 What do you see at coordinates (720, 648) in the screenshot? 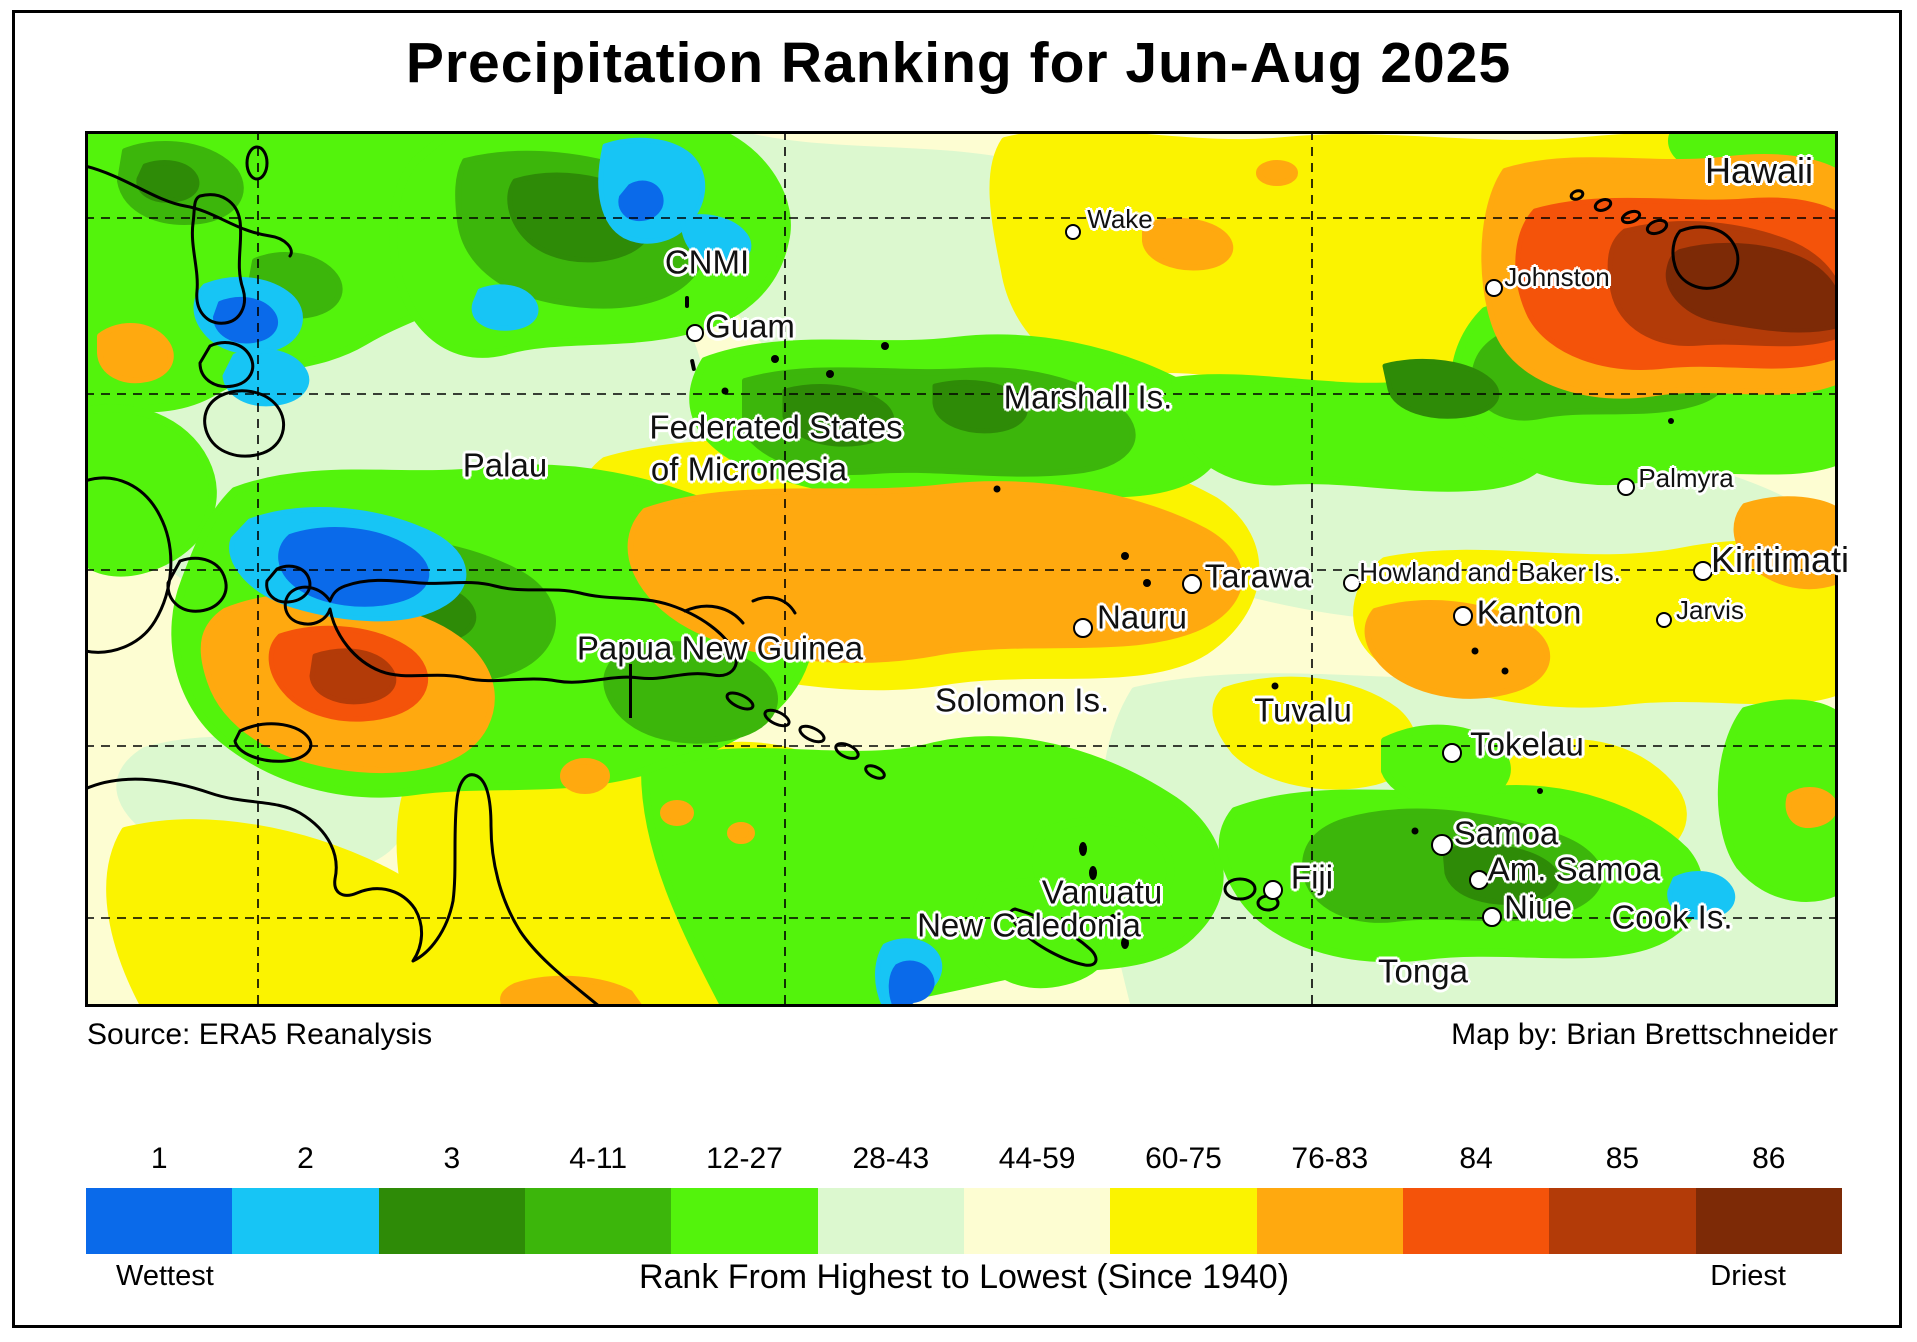
I see `map-label-papua-new-guinea: Papua New Guinea` at bounding box center [720, 648].